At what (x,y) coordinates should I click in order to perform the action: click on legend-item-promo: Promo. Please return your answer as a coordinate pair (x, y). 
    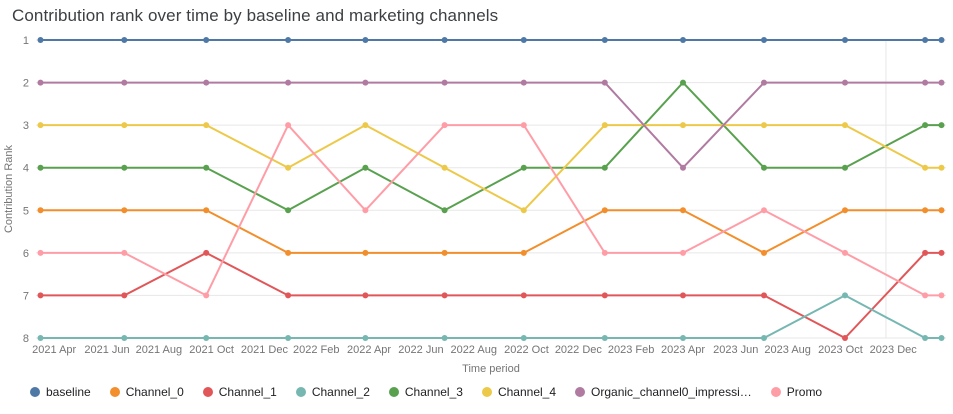
    Looking at the image, I should click on (796, 392).